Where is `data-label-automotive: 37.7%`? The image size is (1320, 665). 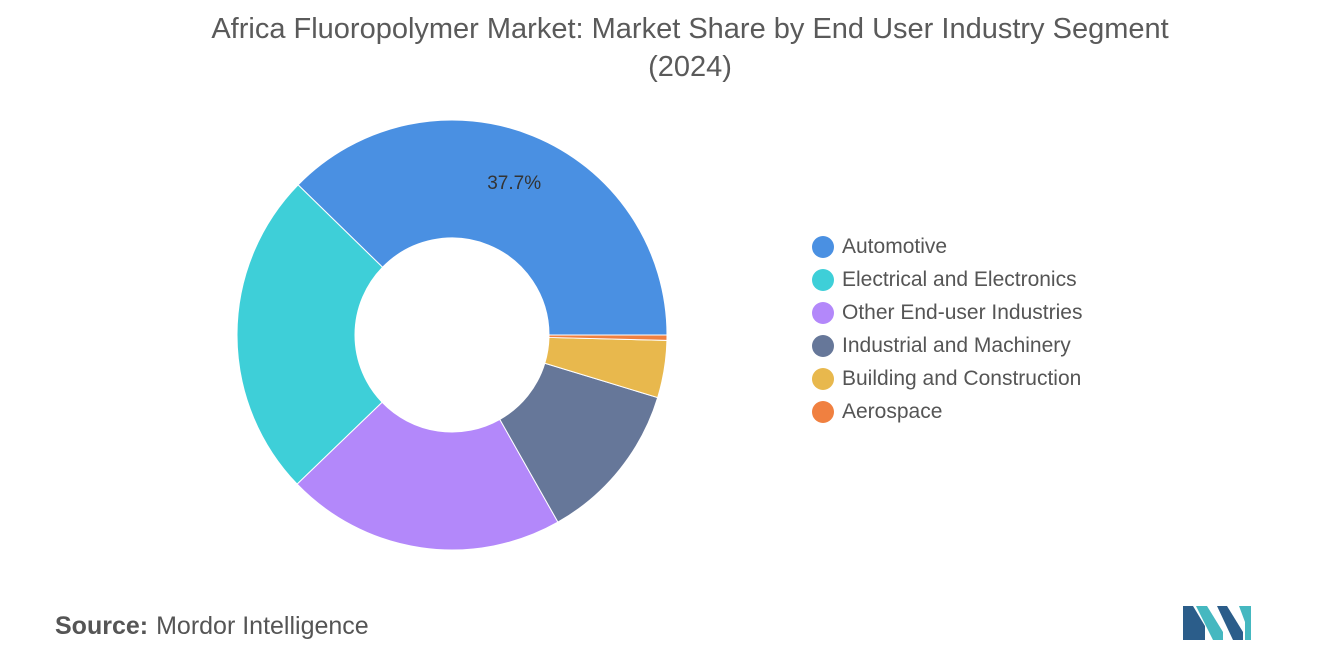
data-label-automotive: 37.7% is located at coordinates (514, 183).